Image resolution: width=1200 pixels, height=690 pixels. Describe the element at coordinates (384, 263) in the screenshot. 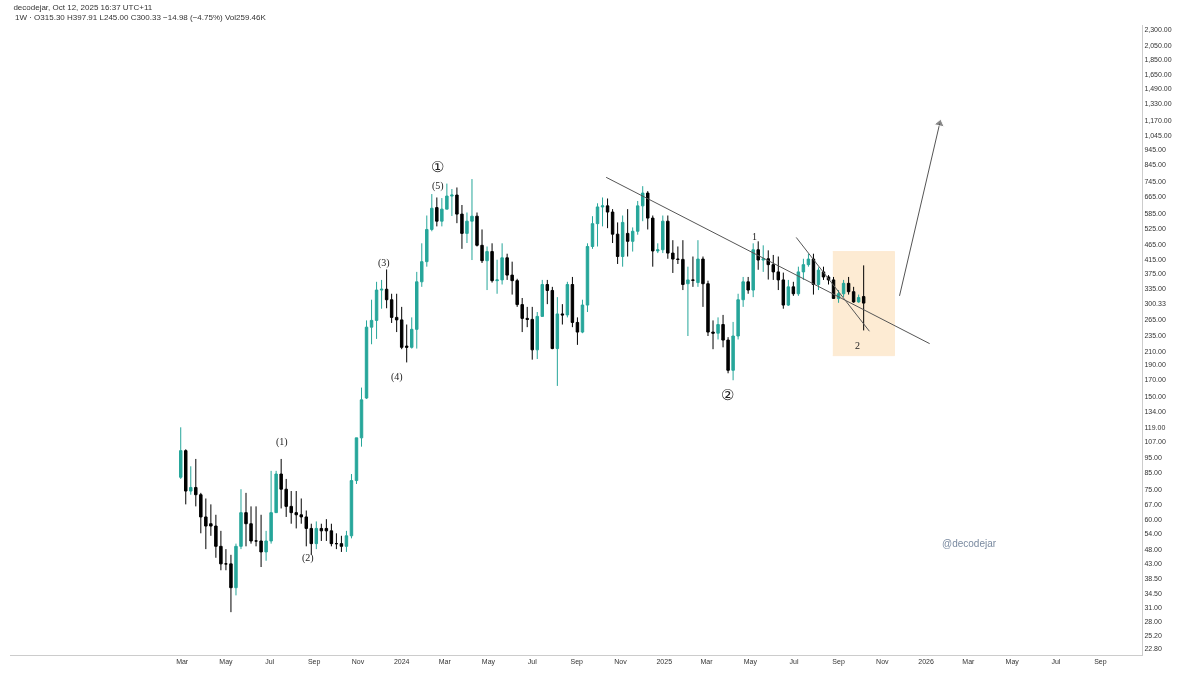

I see `annotation: (3)` at that location.